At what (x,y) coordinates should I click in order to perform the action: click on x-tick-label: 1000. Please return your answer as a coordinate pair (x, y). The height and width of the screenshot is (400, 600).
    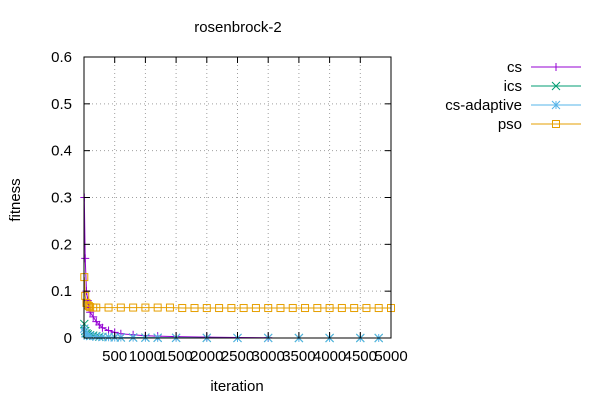
    Looking at the image, I should click on (145, 356).